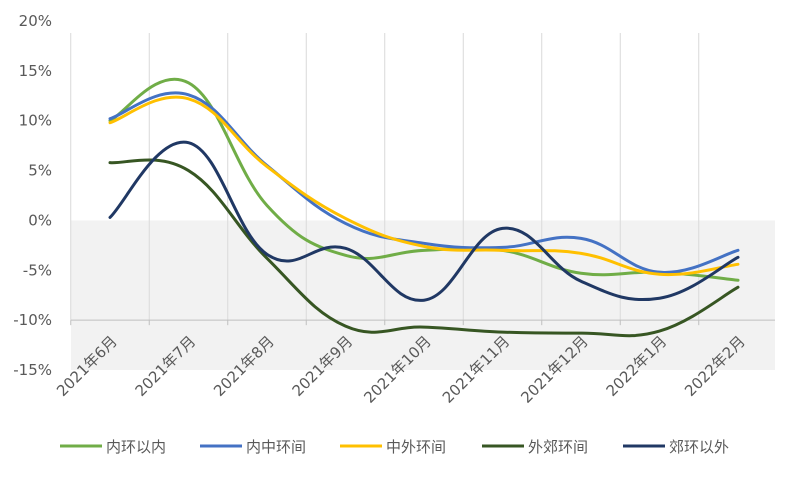 This screenshot has height=479, width=798. Describe the element at coordinates (558, 447) in the screenshot. I see `legend-label: 外郊环间` at that location.